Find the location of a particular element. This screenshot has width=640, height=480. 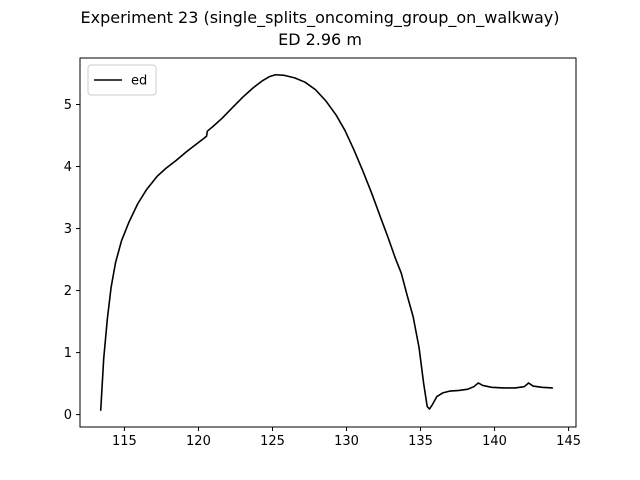

x-tick-label: 115 is located at coordinates (124, 441).